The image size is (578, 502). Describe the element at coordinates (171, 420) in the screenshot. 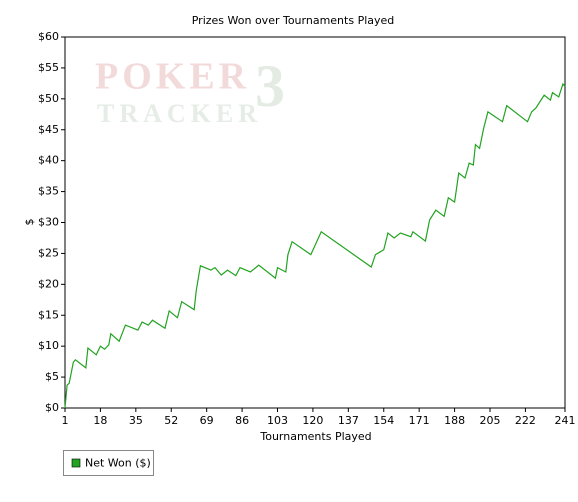

I see `x-tick-label: 52` at that location.